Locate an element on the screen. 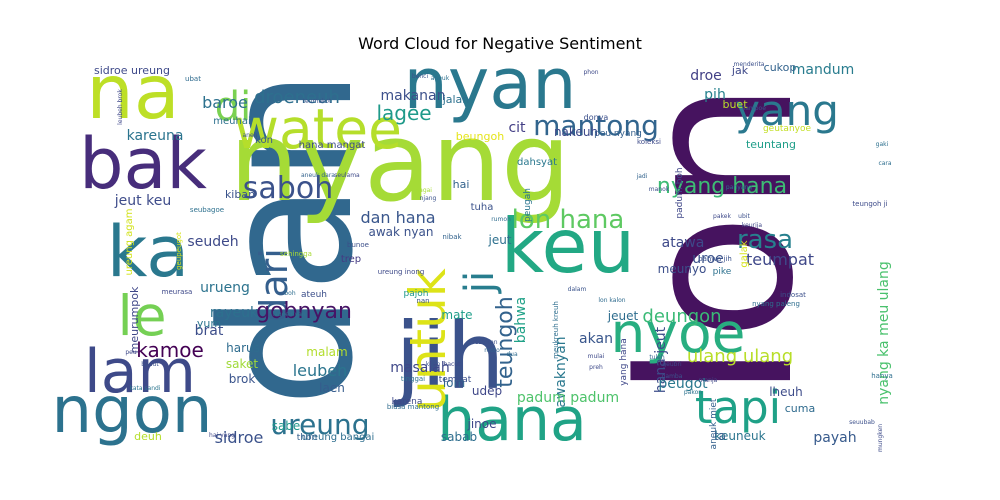 The height and width of the screenshot is (500, 1000). cloud-word: ubat is located at coordinates (193, 79).